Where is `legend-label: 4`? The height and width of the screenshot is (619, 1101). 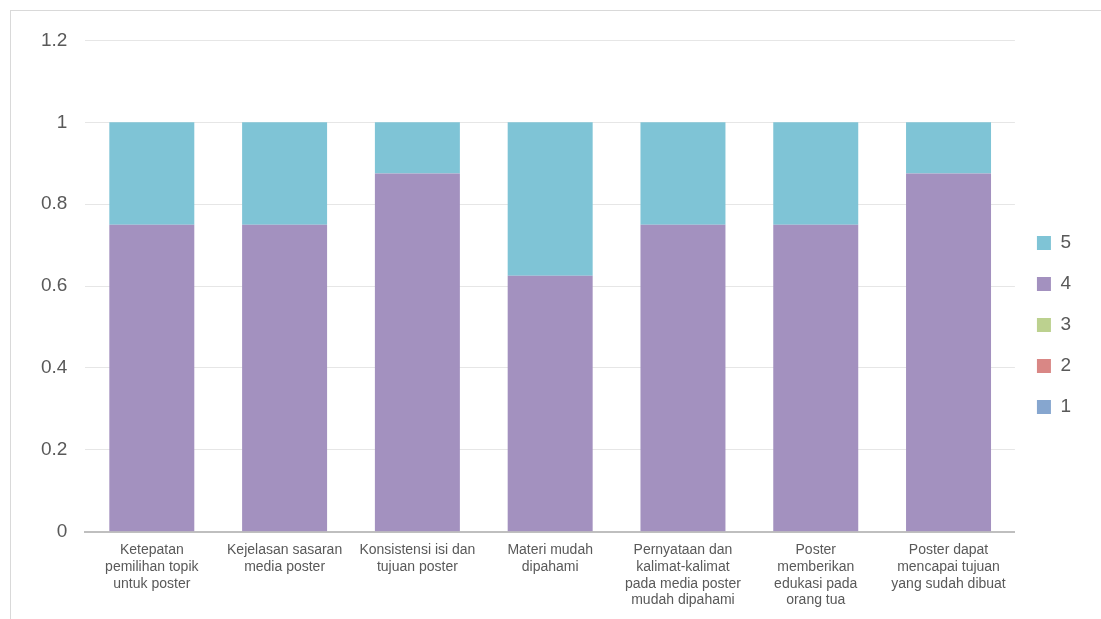
legend-label: 4 is located at coordinates (1066, 283).